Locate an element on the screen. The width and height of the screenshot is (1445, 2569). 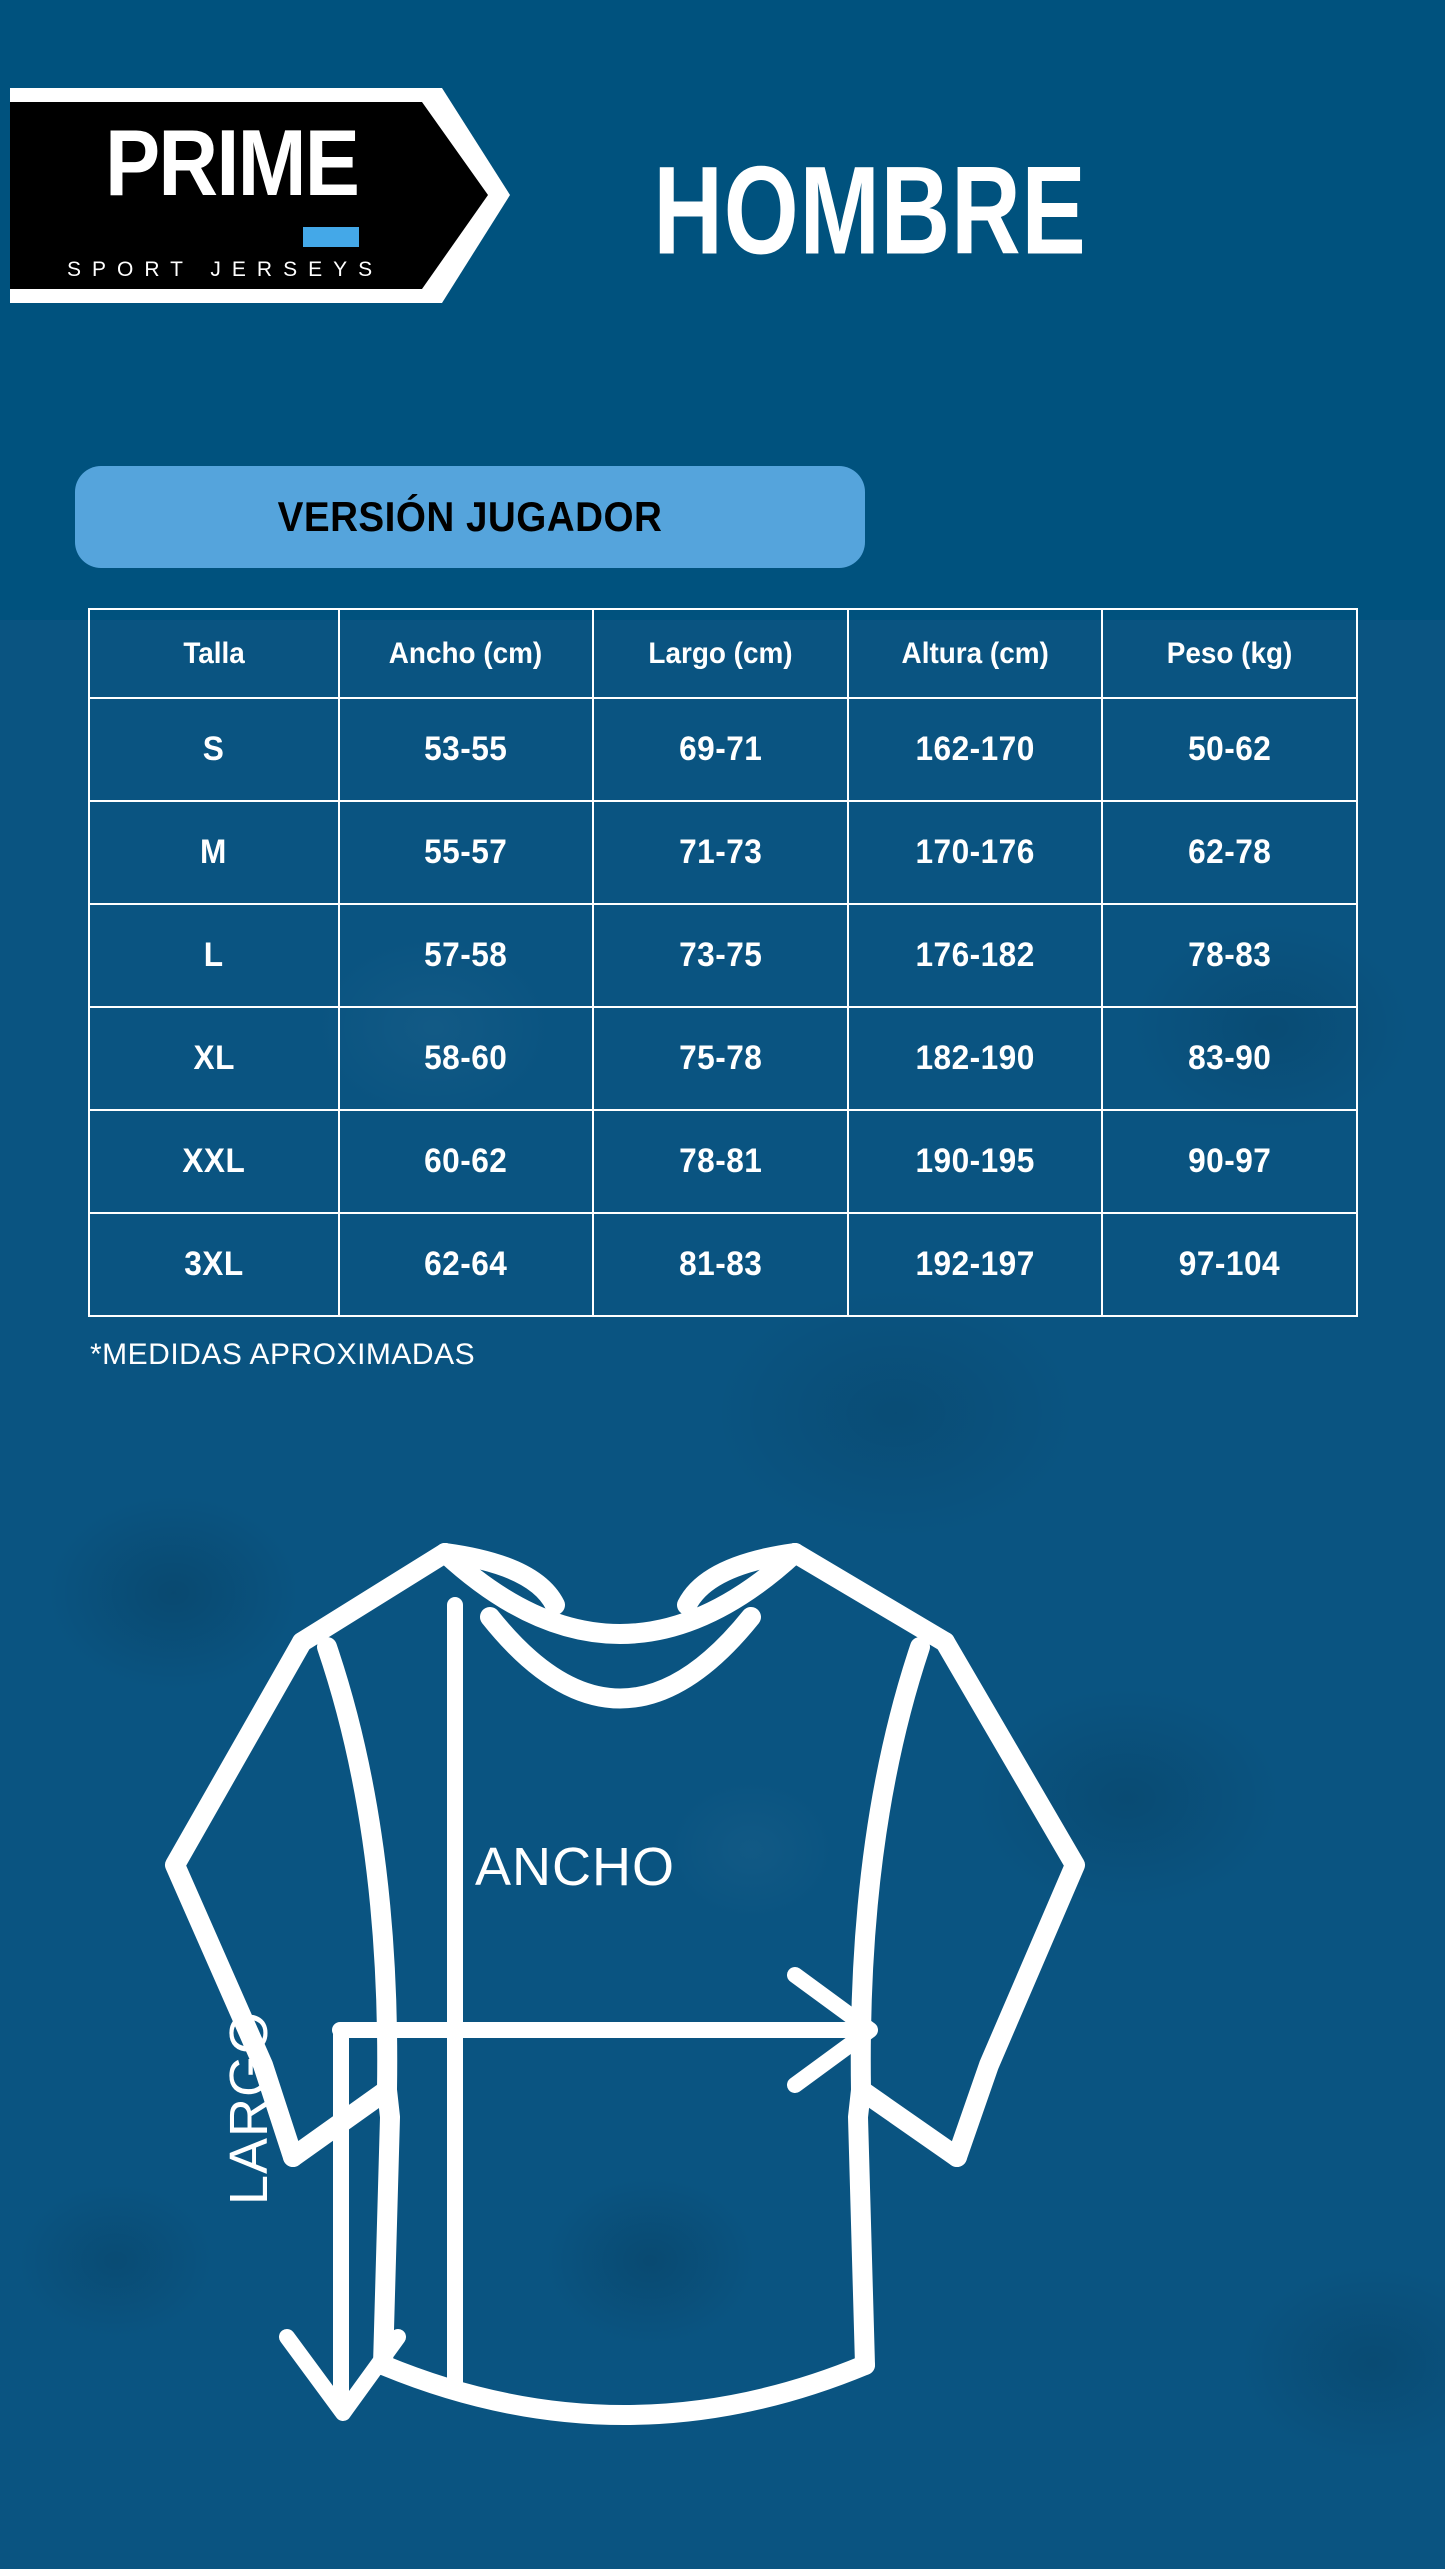
cell-altura: 192-197 is located at coordinates (975, 1264).